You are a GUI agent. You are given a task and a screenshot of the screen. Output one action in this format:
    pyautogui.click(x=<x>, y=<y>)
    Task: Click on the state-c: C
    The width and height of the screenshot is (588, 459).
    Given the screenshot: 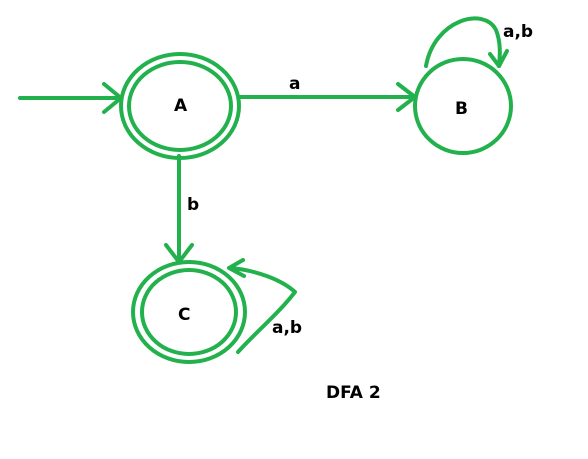 What is the action you would take?
    pyautogui.click(x=189, y=312)
    